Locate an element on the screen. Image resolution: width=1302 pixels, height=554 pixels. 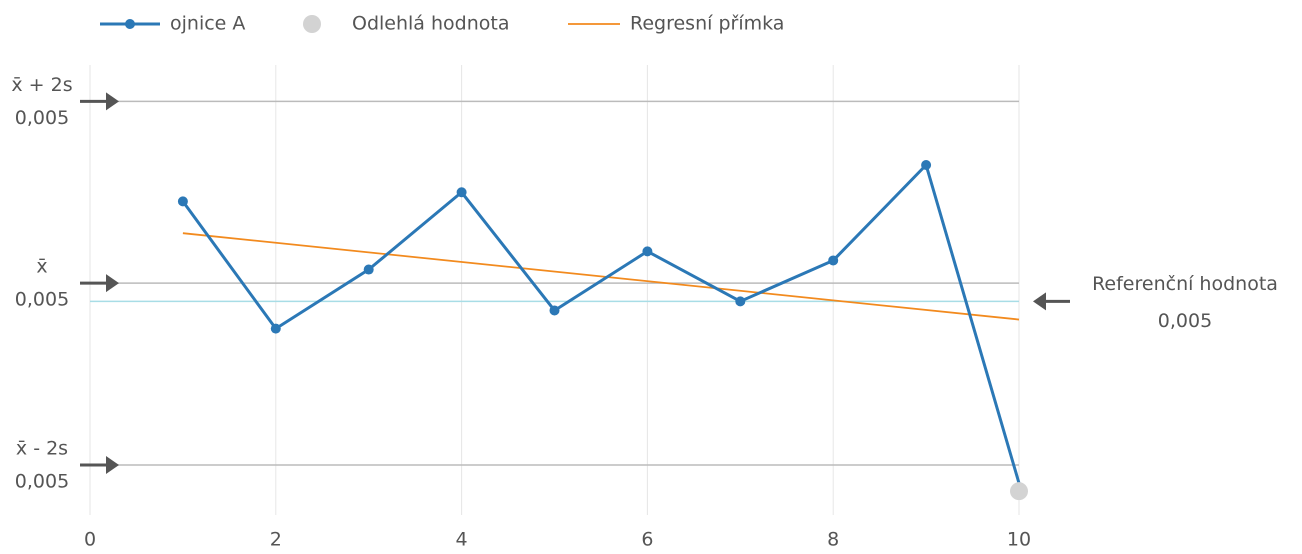
limit-label: x̄ - 2s is located at coordinates (42, 449).